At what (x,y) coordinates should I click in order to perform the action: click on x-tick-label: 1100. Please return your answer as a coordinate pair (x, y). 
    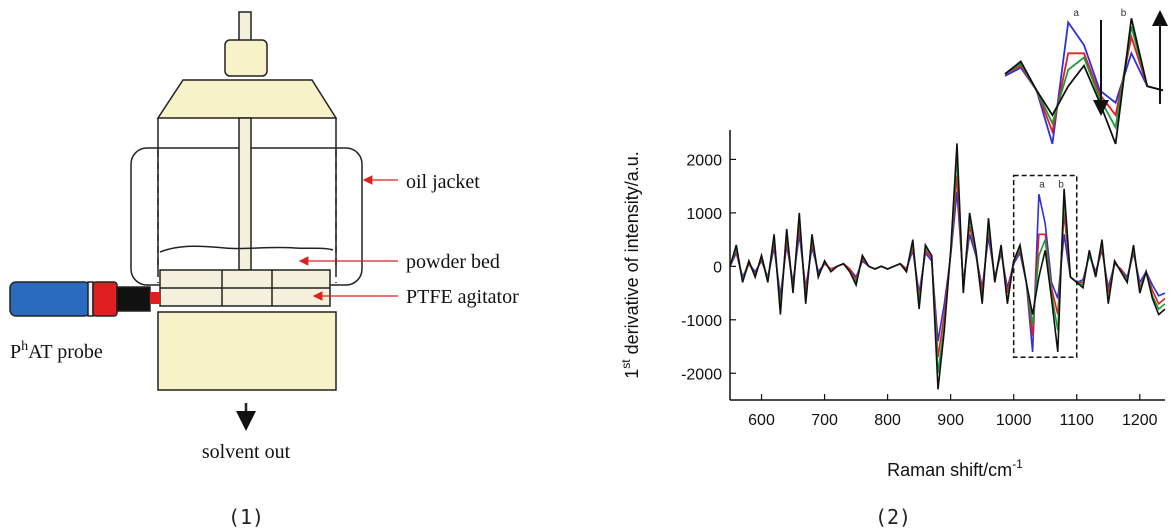
    Looking at the image, I should click on (1077, 420).